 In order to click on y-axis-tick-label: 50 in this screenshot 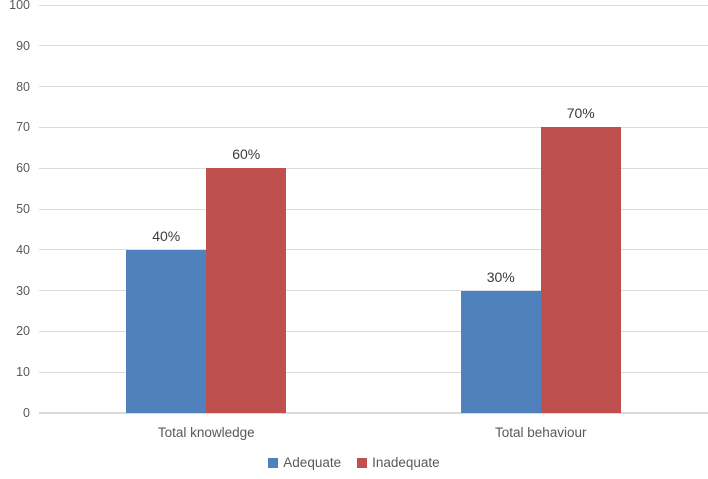, I will do `click(23, 209)`.